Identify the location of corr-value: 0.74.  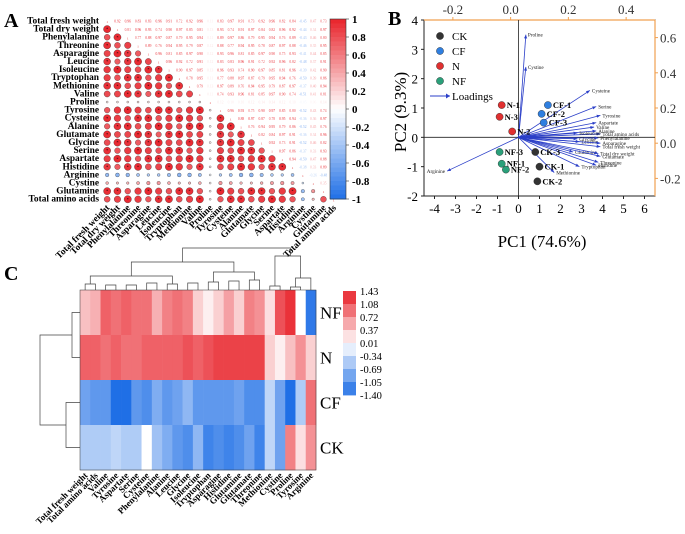
(292, 95).